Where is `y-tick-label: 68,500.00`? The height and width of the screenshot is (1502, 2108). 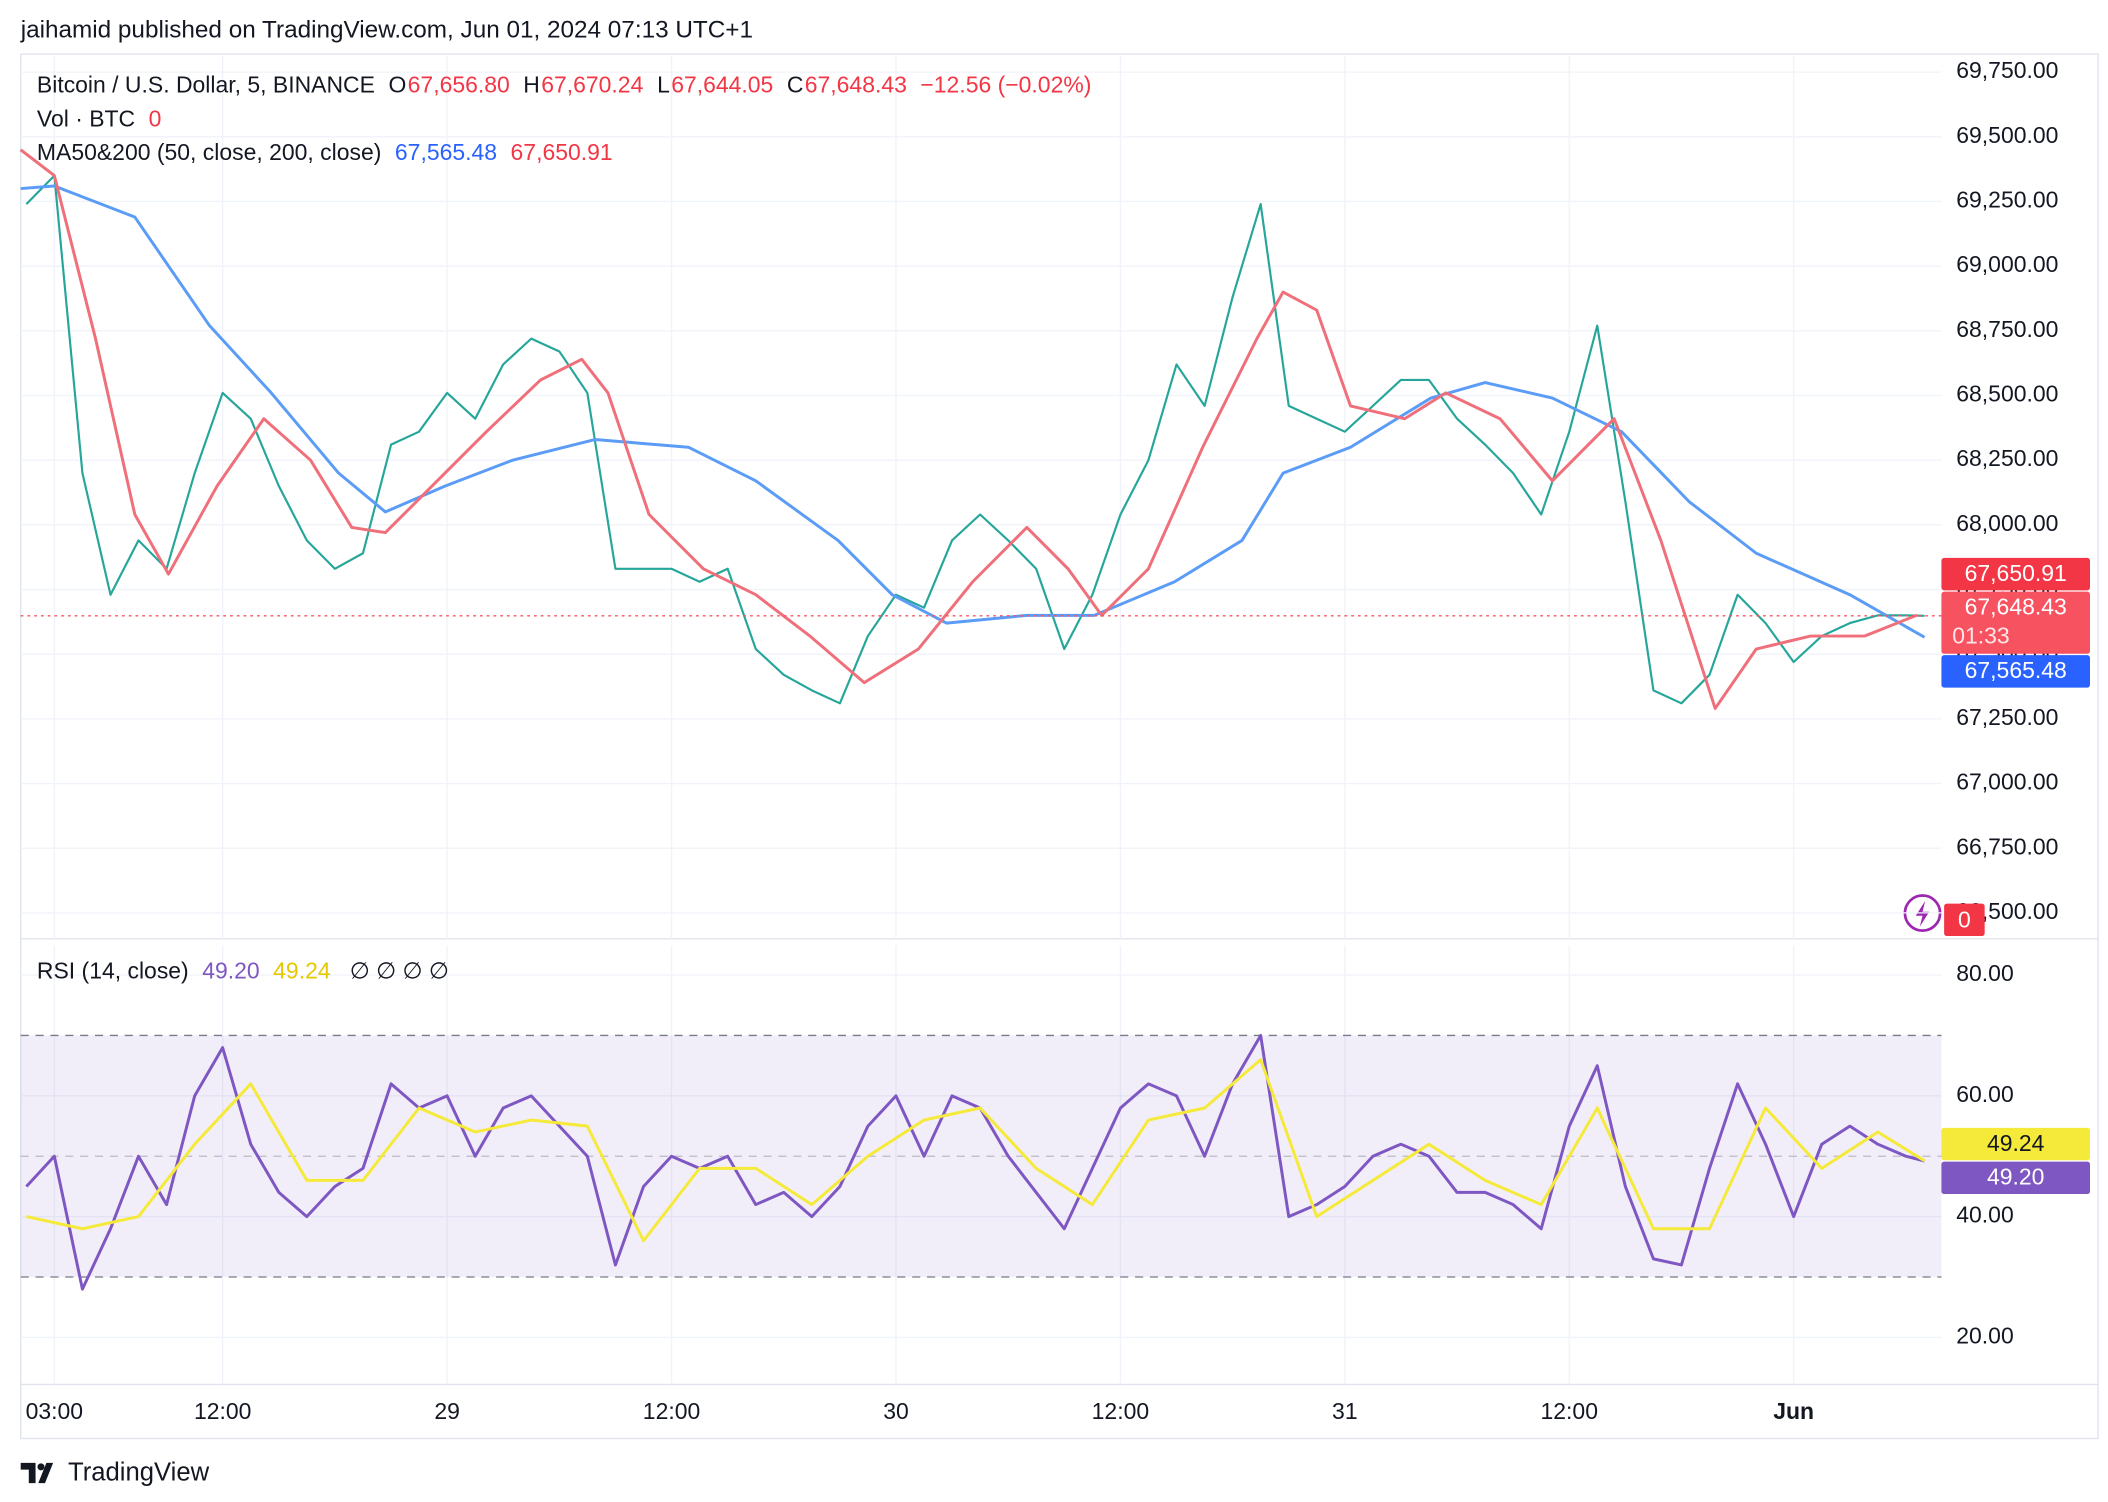
y-tick-label: 68,500.00 is located at coordinates (2007, 394).